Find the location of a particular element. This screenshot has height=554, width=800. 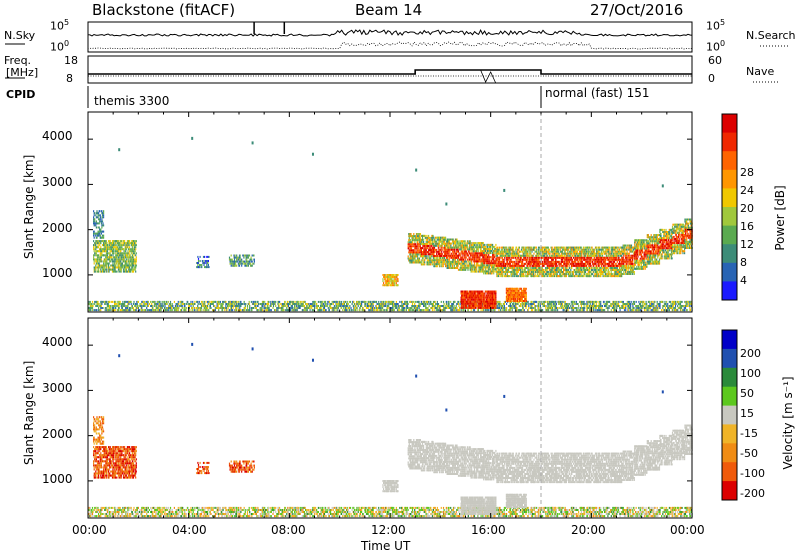

freq-label: Freq. is located at coordinates (18, 60).